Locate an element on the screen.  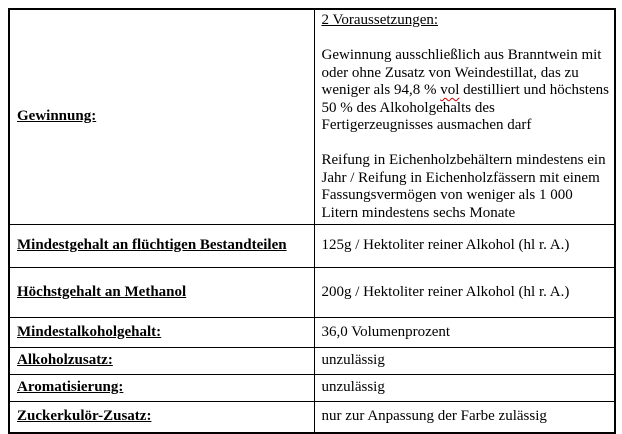
table-row-aromatisierung: Aromatisierung: unzulässig is located at coordinates (312, 388).